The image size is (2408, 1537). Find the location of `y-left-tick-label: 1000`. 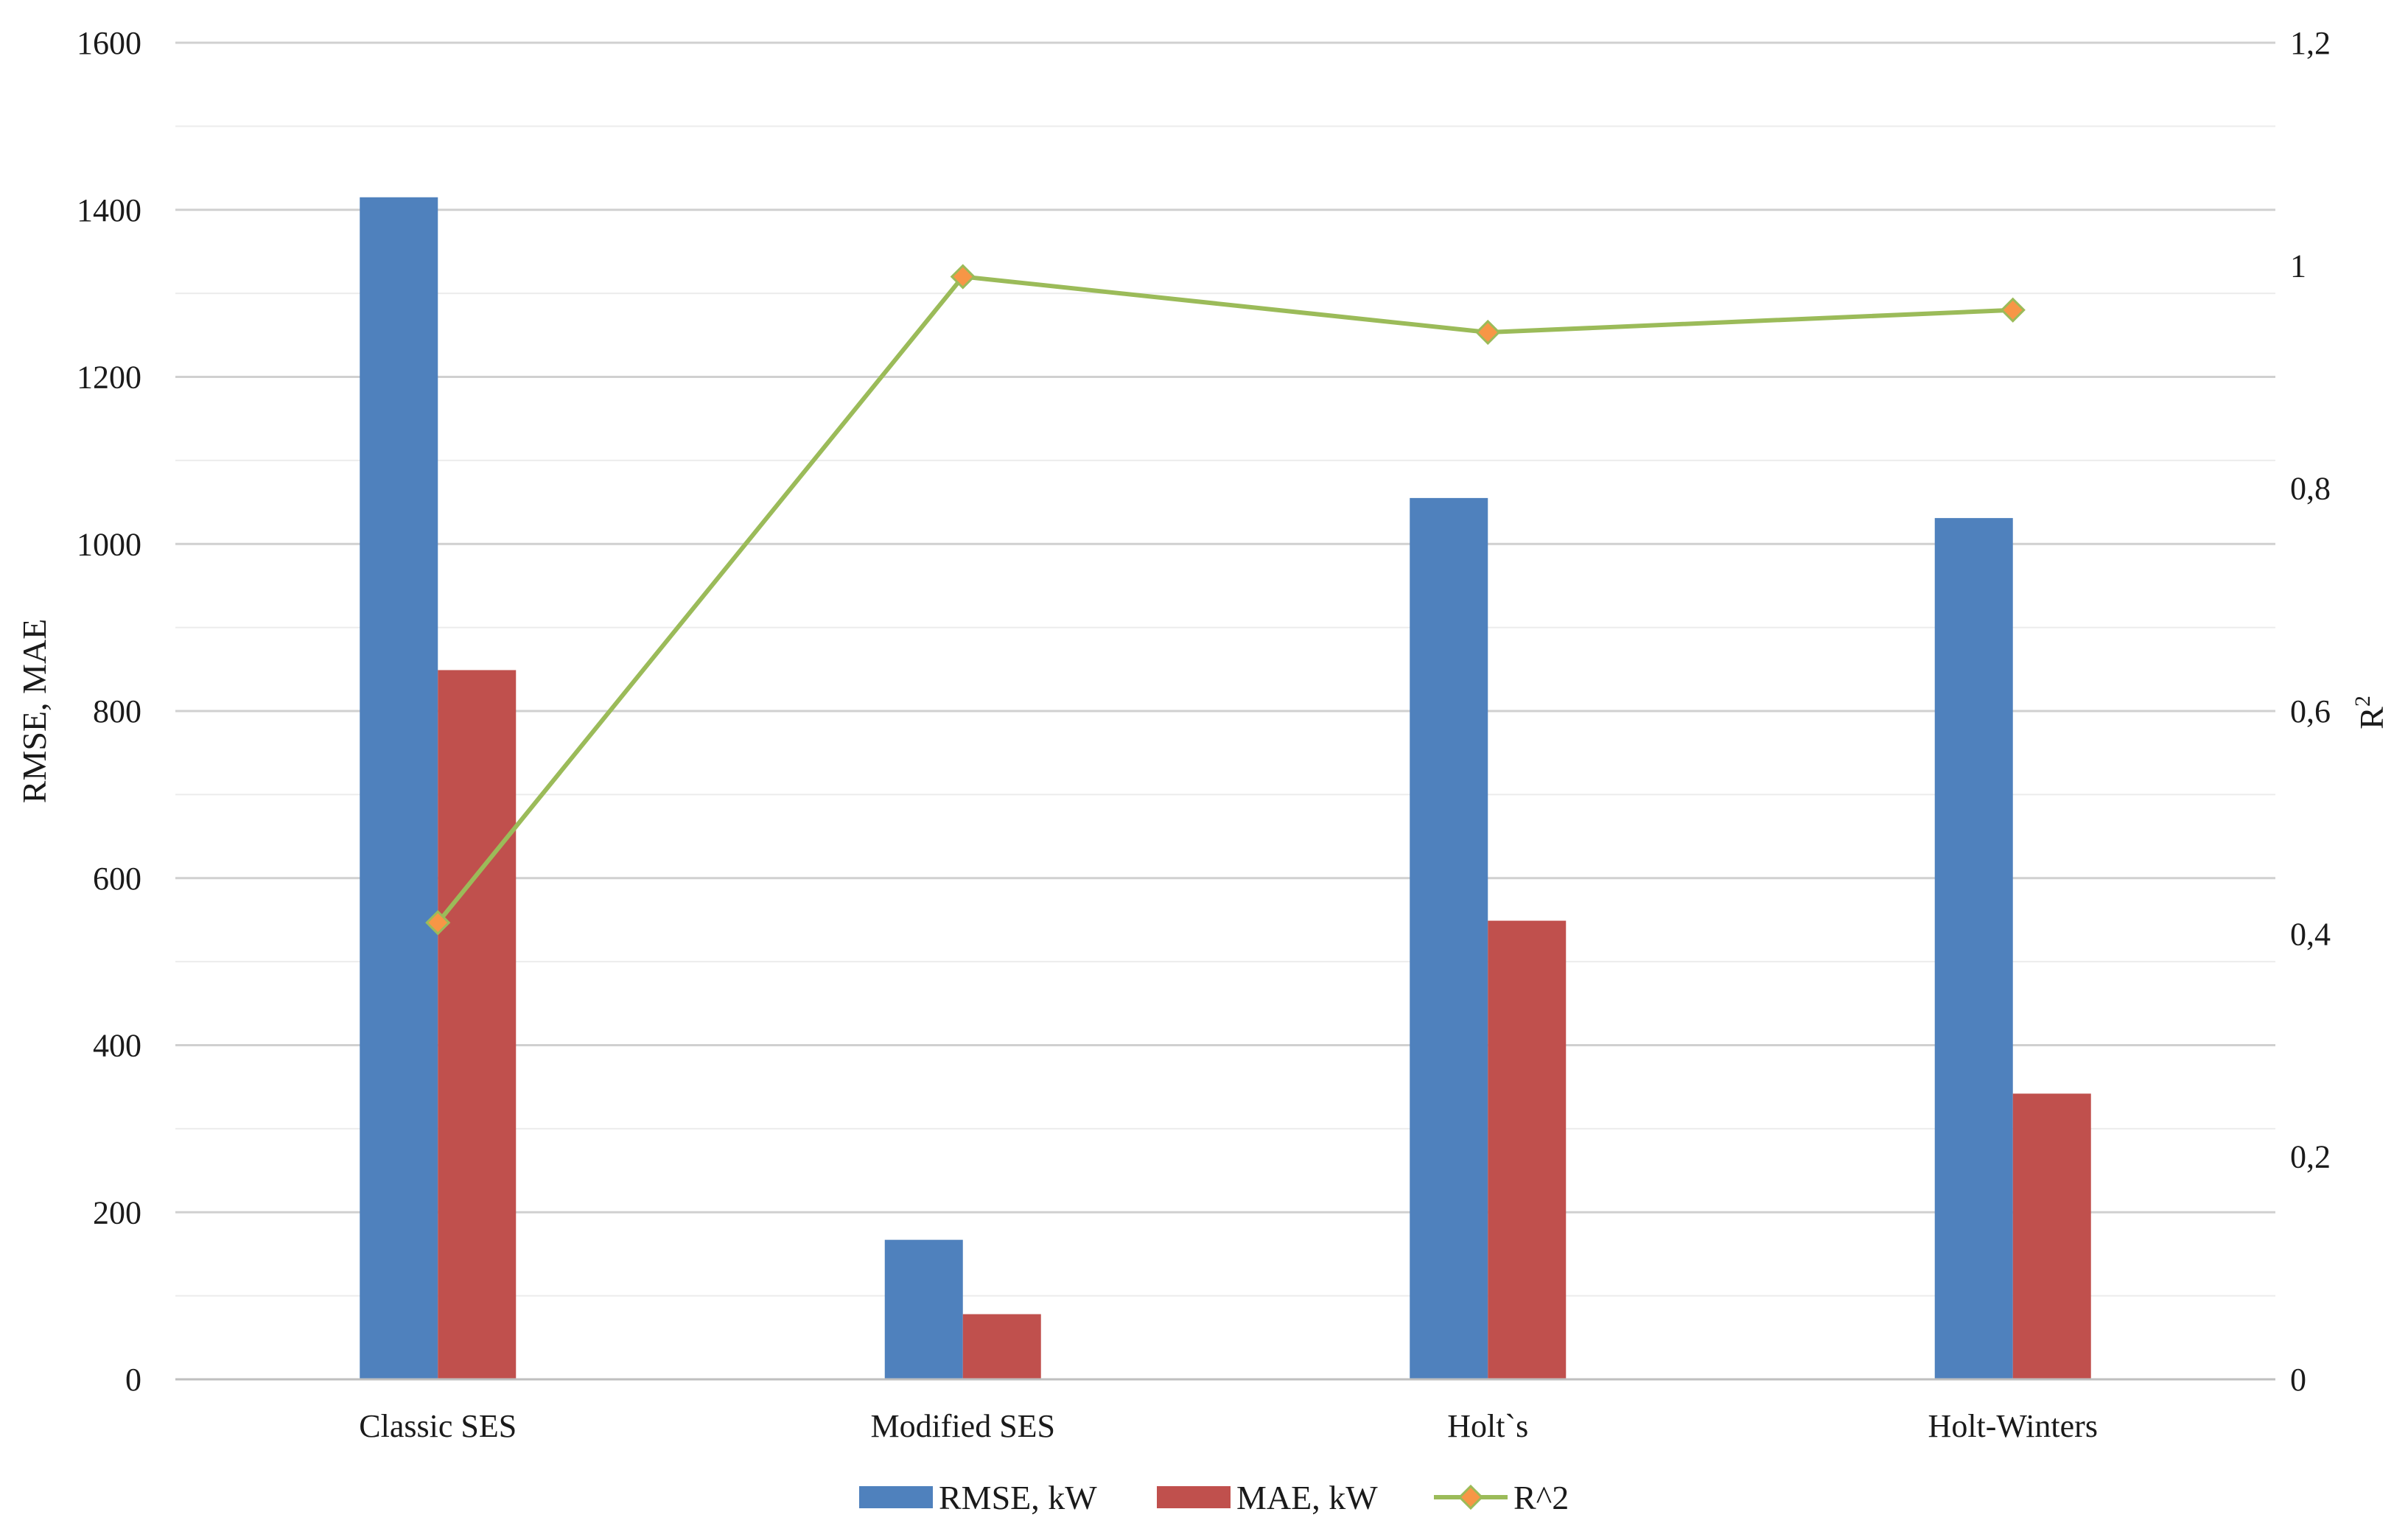

y-left-tick-label: 1000 is located at coordinates (109, 544).